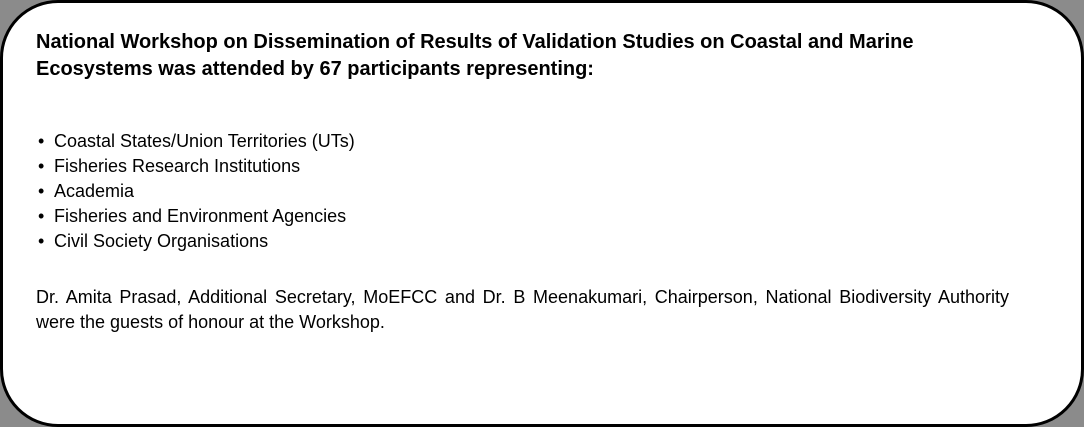  I want to click on list-item: • Civil Society Organisations, so click(522, 241).